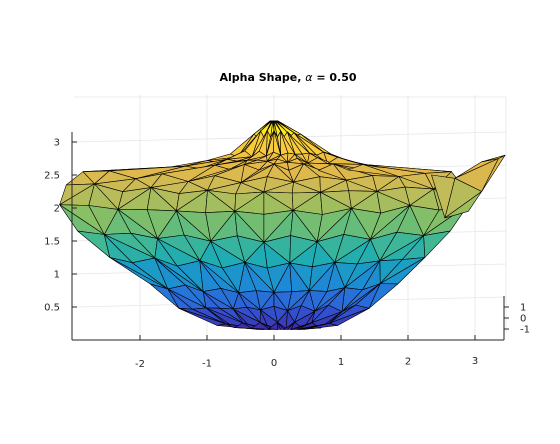 The image size is (560, 444). I want to click on z-tick-label: 2.5, so click(52, 176).